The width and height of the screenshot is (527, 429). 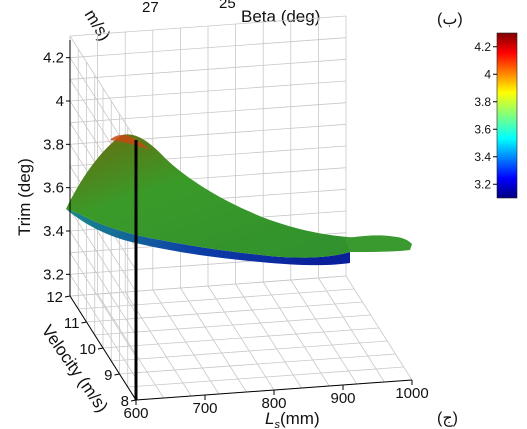 What do you see at coordinates (135, 413) in the screenshot?
I see `x-tick-label: 600` at bounding box center [135, 413].